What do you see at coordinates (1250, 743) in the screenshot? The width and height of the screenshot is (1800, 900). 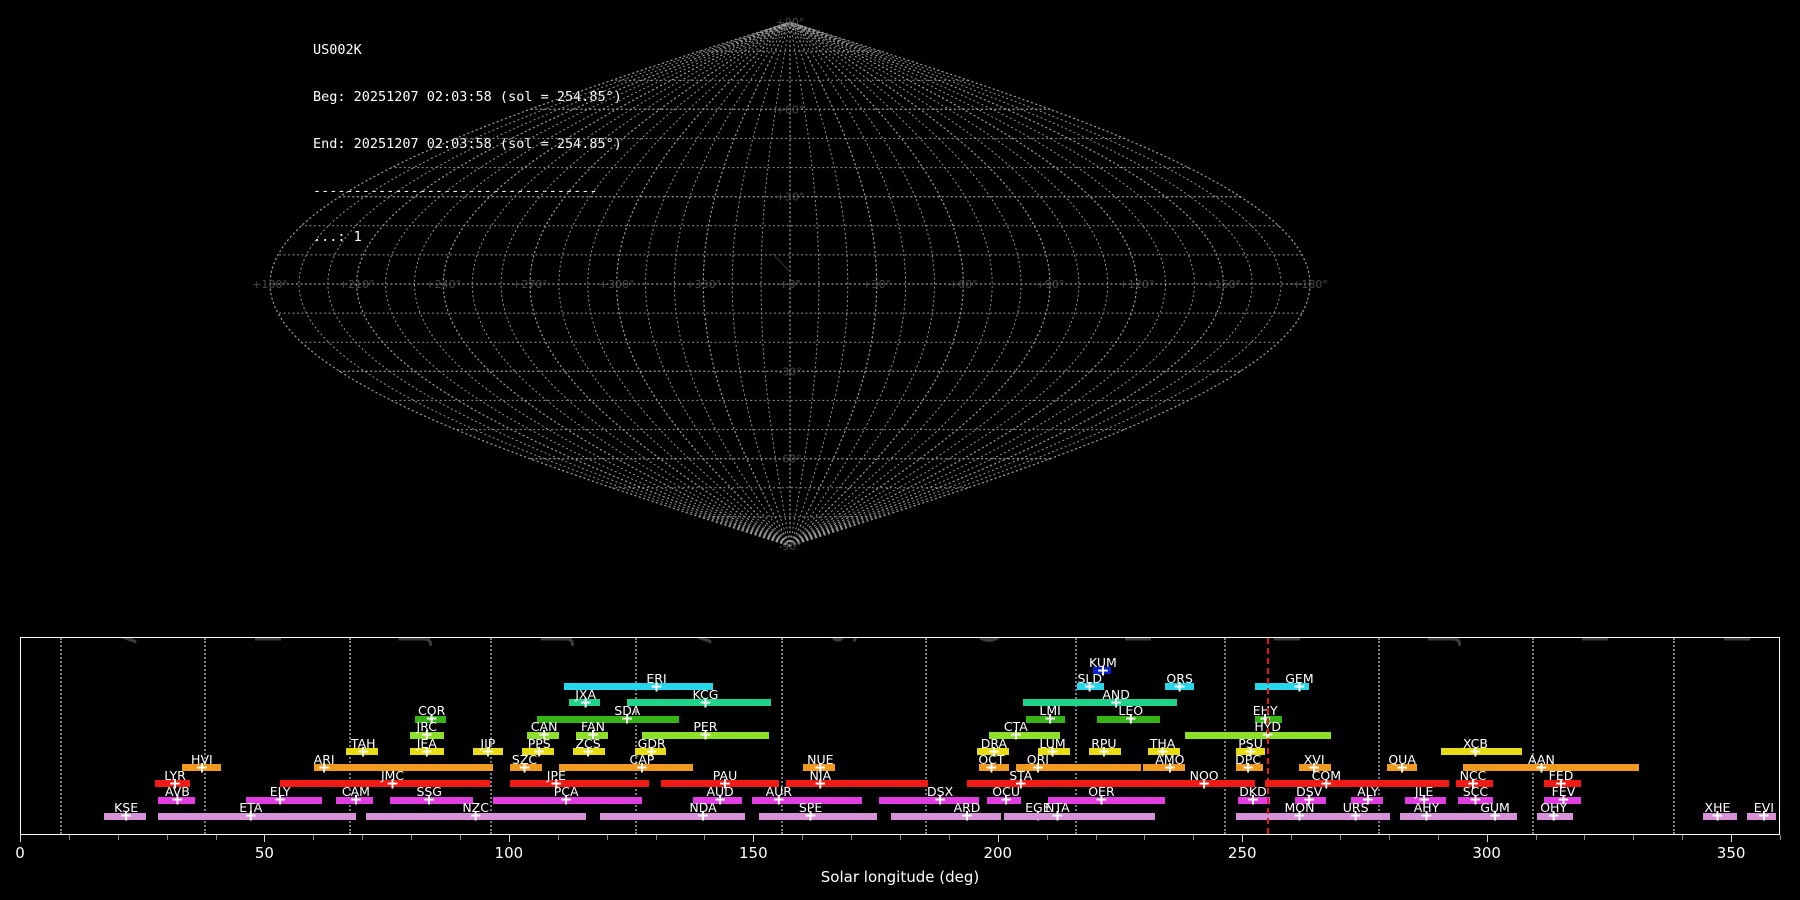 I see `shower-label: PSU` at bounding box center [1250, 743].